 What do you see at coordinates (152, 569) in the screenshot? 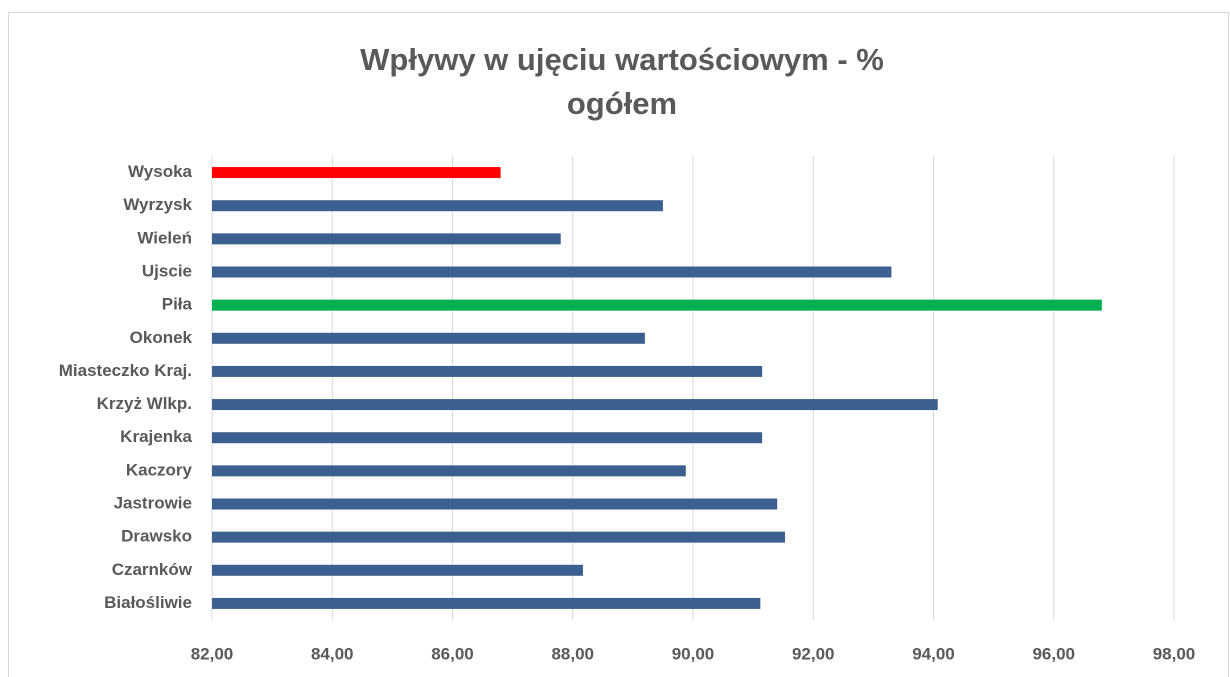
I see `y-tick-label: Czarnków` at bounding box center [152, 569].